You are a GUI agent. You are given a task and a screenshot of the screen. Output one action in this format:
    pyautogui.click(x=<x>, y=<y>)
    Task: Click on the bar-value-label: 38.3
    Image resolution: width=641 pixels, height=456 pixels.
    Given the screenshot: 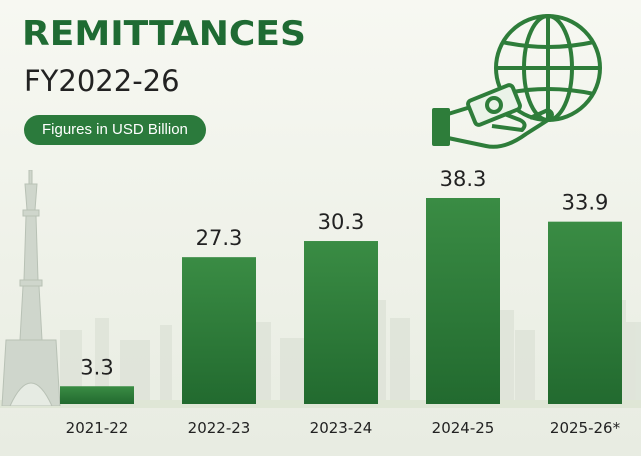 What is the action you would take?
    pyautogui.click(x=463, y=179)
    